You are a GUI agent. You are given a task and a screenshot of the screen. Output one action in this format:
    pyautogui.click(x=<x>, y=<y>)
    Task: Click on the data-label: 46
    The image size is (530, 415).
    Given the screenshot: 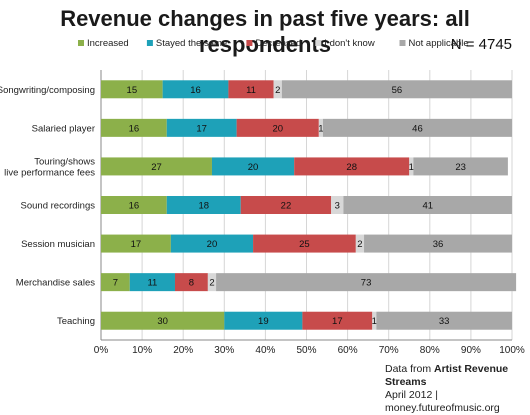 What is the action you would take?
    pyautogui.click(x=417, y=128)
    